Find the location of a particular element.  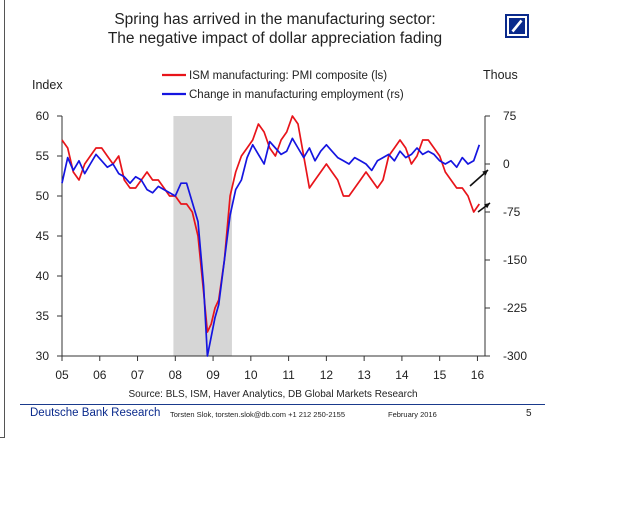

x-tick-label: 09 is located at coordinates (213, 375).